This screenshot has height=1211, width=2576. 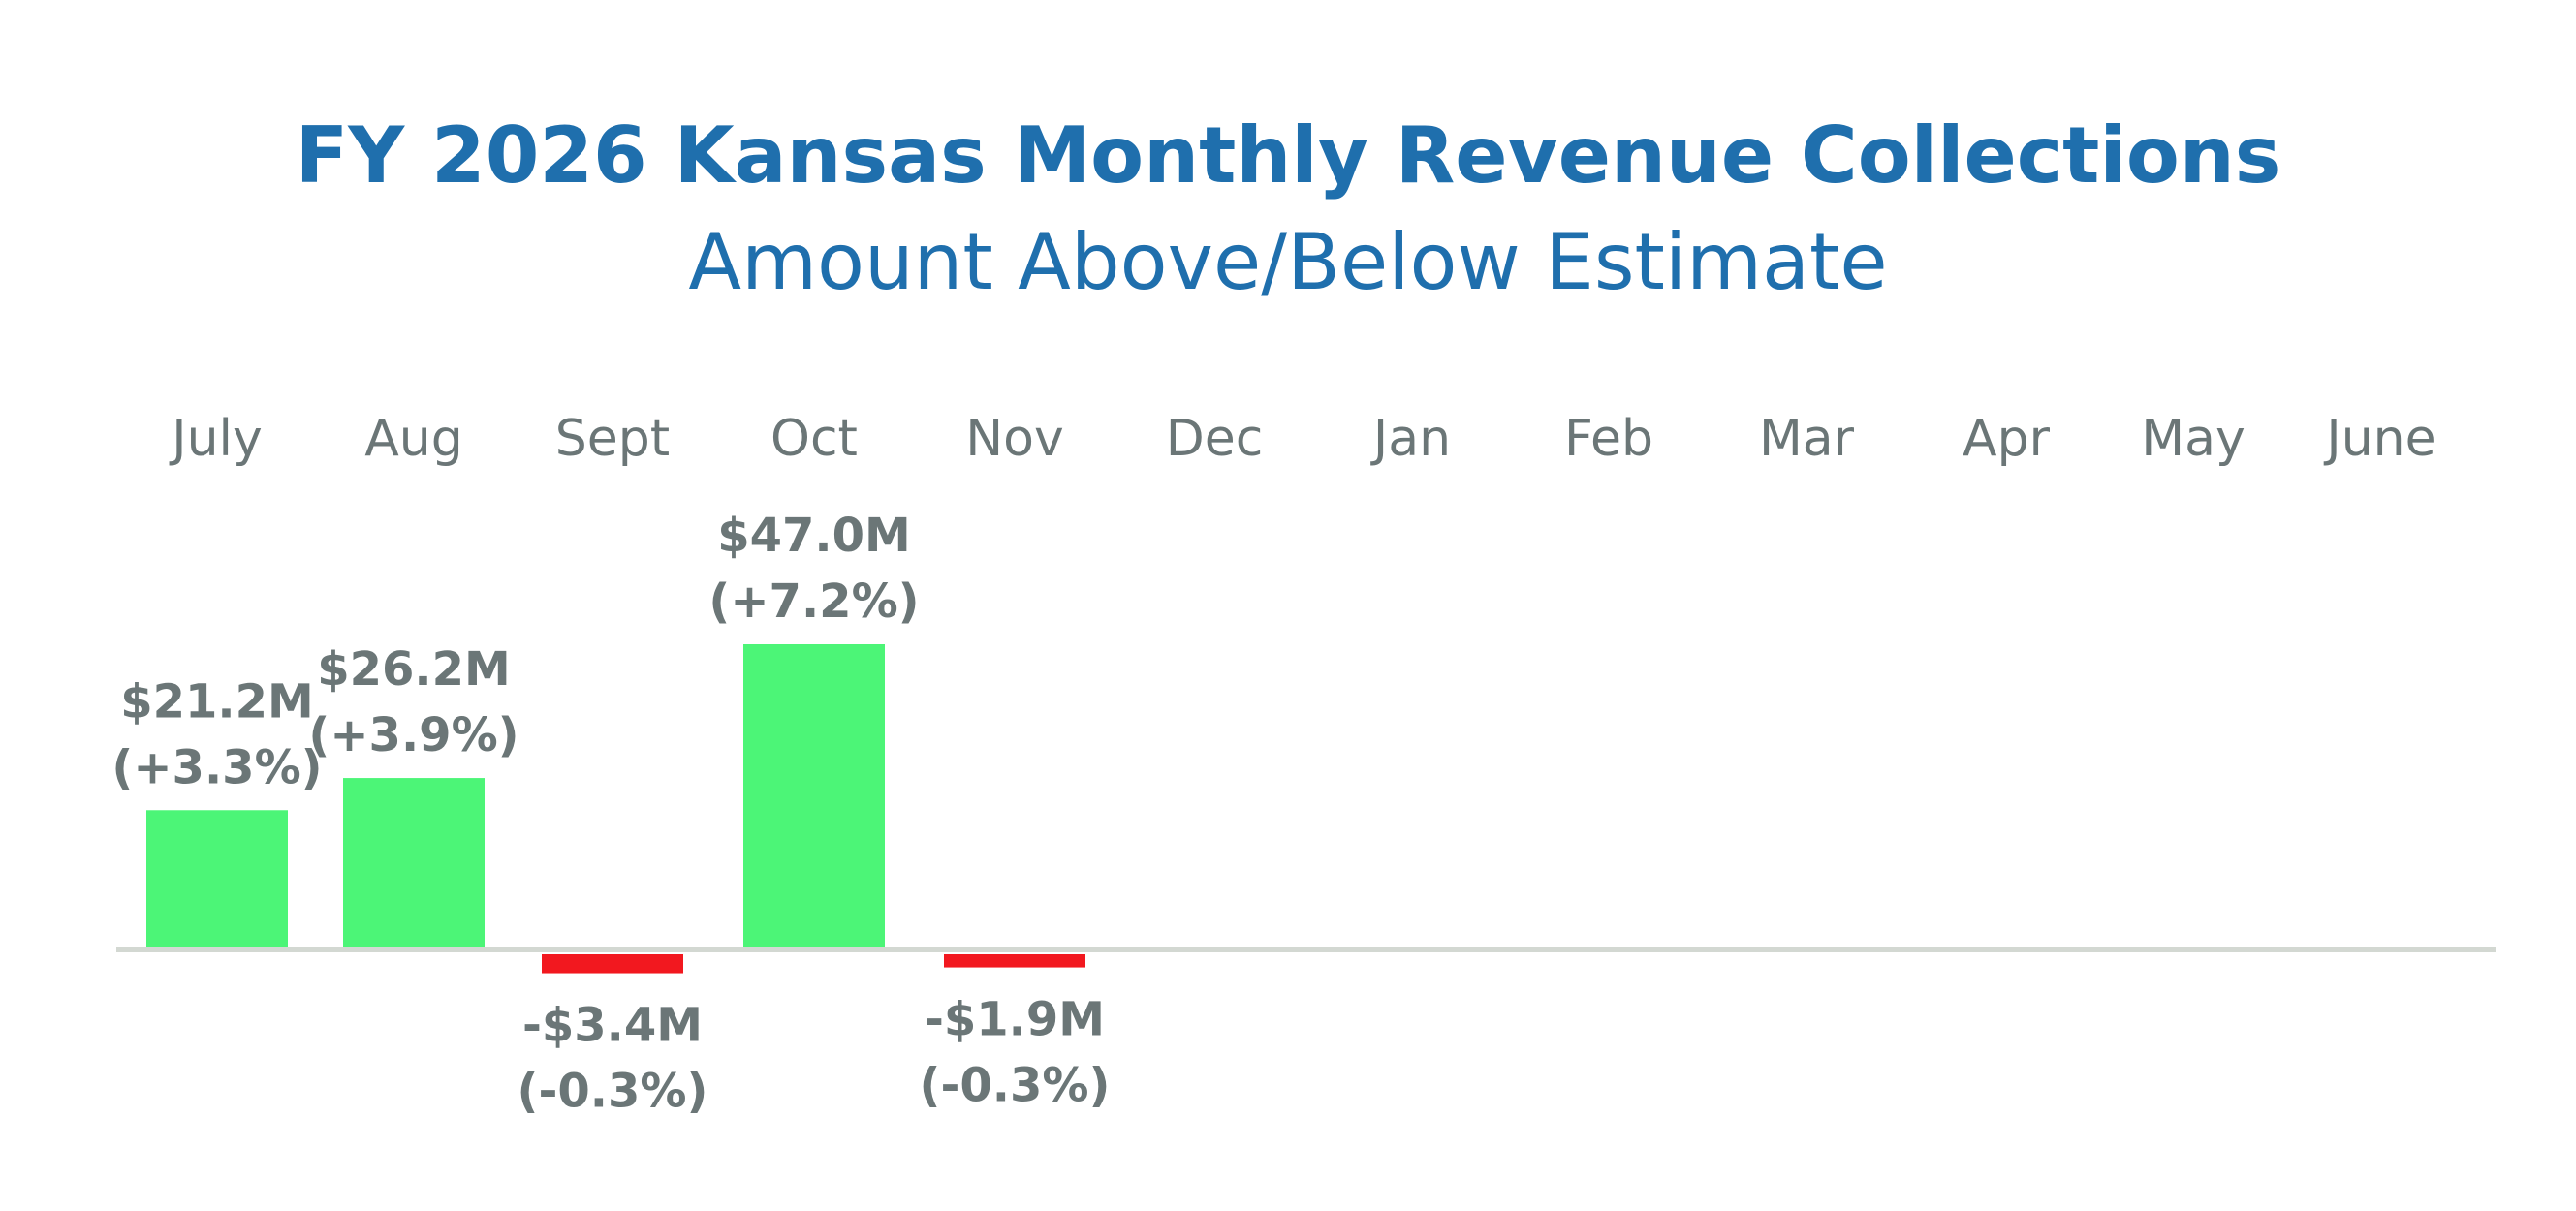 I want to click on percent-label-july: (+3.3%), so click(x=216, y=767).